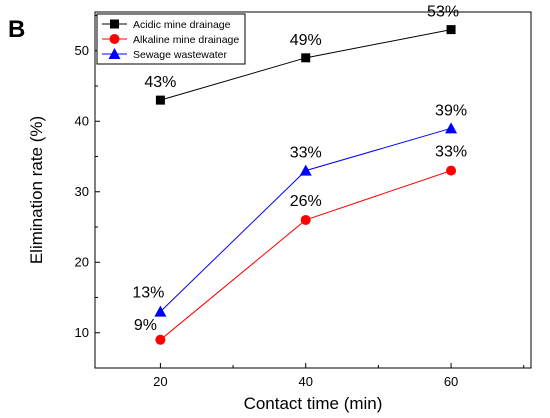 The image size is (550, 418). Describe the element at coordinates (82, 261) in the screenshot. I see `y-tick-label: 20` at that location.